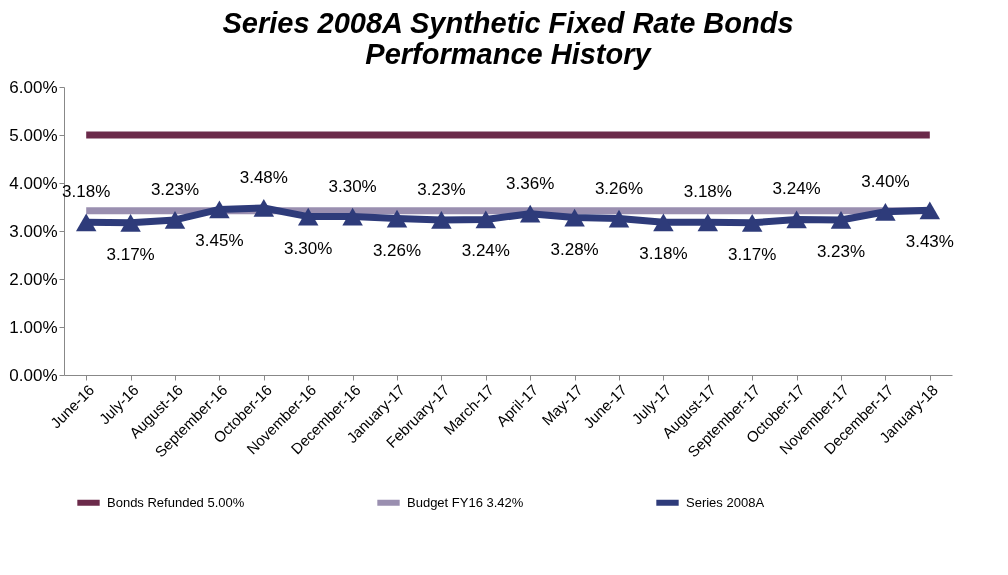  Describe the element at coordinates (530, 183) in the screenshot. I see `data-label: 3.36%` at that location.